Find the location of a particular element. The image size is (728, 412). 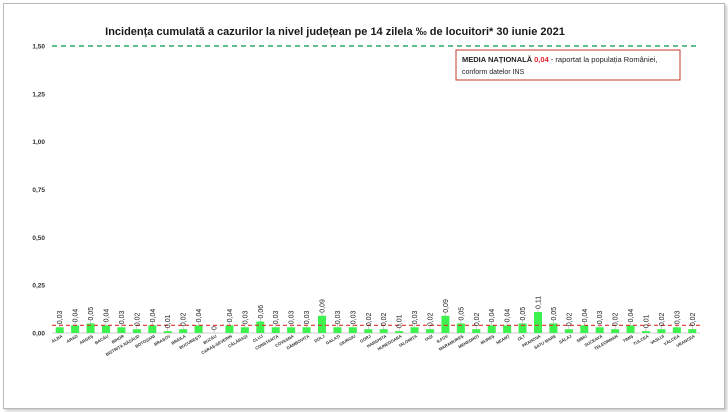

x-tick-label: ALBA is located at coordinates (57, 339).